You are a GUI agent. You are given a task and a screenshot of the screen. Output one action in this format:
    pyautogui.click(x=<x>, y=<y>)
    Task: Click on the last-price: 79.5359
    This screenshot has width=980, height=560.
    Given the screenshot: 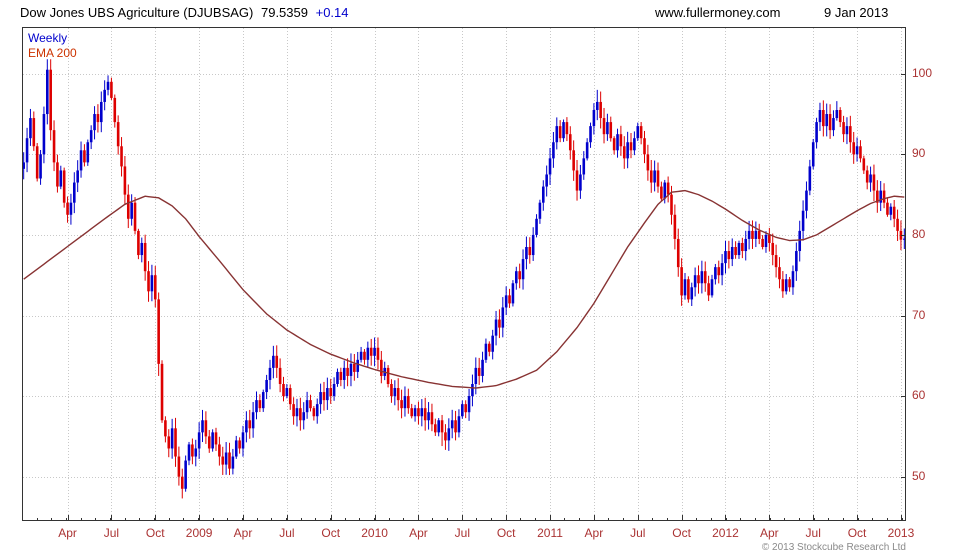 What is the action you would take?
    pyautogui.click(x=284, y=12)
    